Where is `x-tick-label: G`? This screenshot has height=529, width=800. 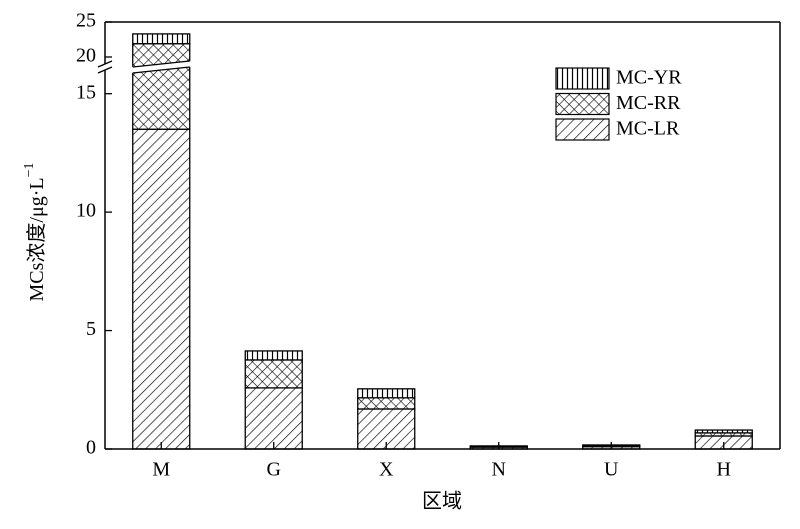
x-tick-label: G is located at coordinates (274, 470).